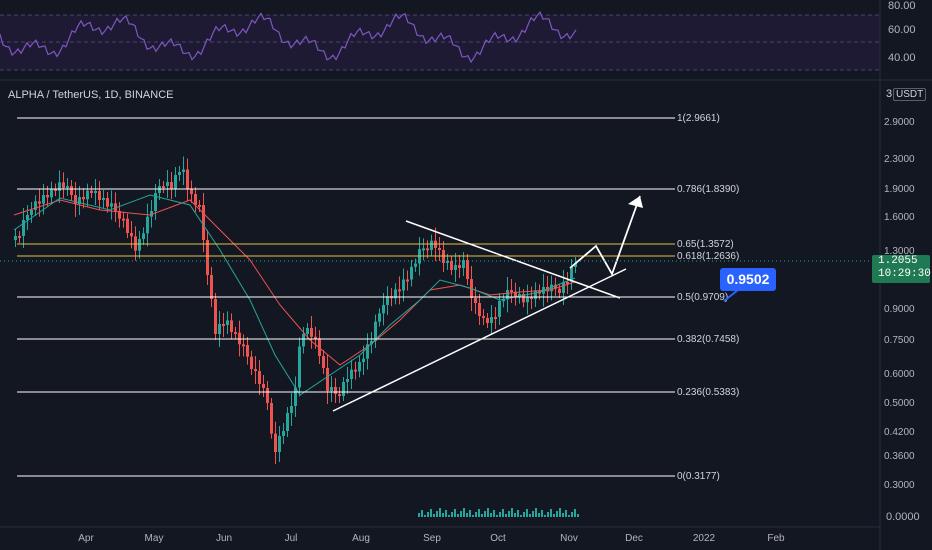  What do you see at coordinates (705, 244) in the screenshot?
I see `fib-level-label: 0.65(1.3572)` at bounding box center [705, 244].